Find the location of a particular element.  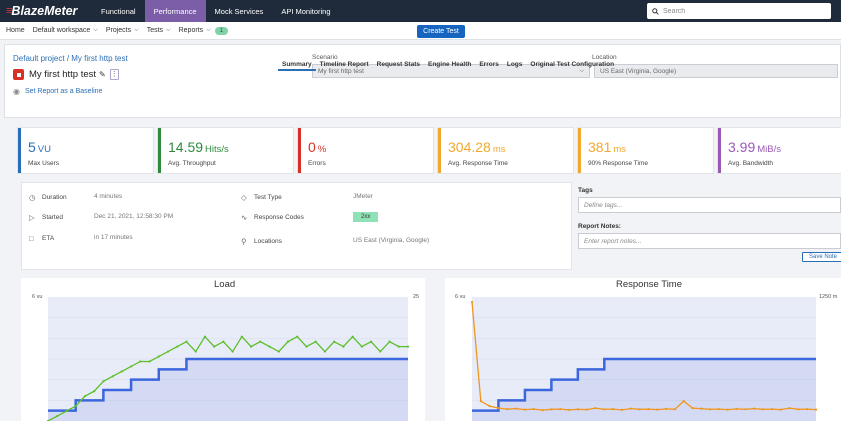

search-icon is located at coordinates (655, 11).